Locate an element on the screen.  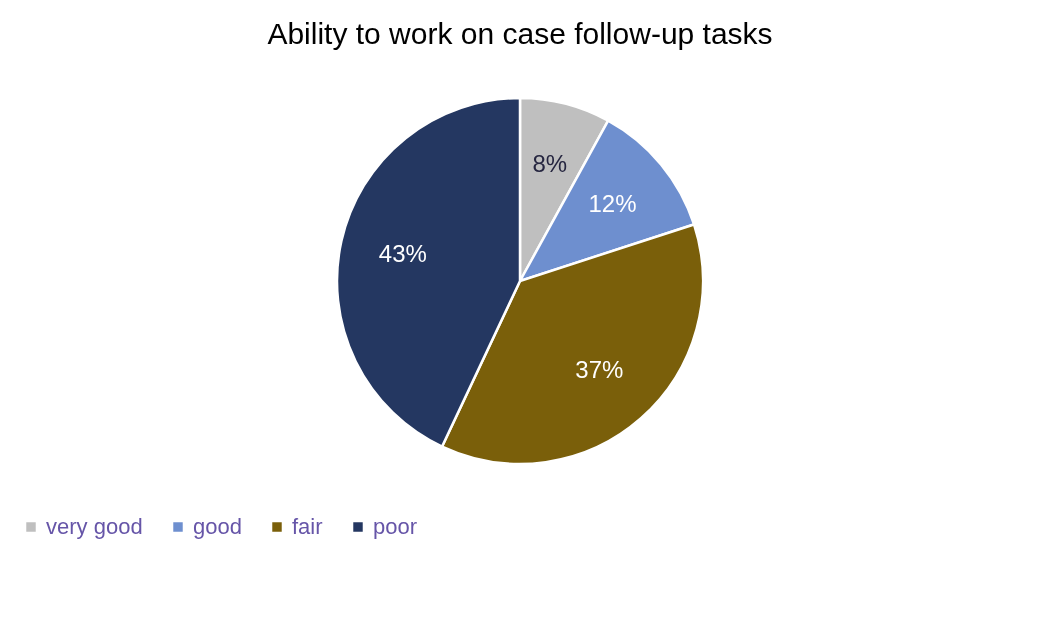
data-label: 37% is located at coordinates (599, 370).